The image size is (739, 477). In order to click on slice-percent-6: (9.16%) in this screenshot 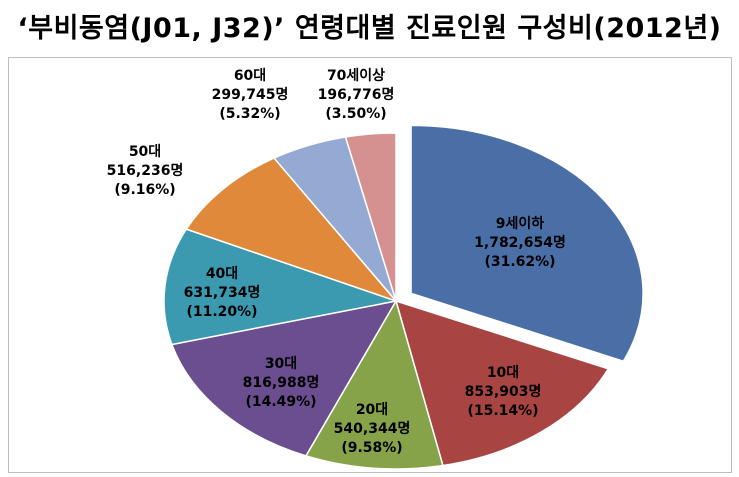, I will do `click(144, 190)`.